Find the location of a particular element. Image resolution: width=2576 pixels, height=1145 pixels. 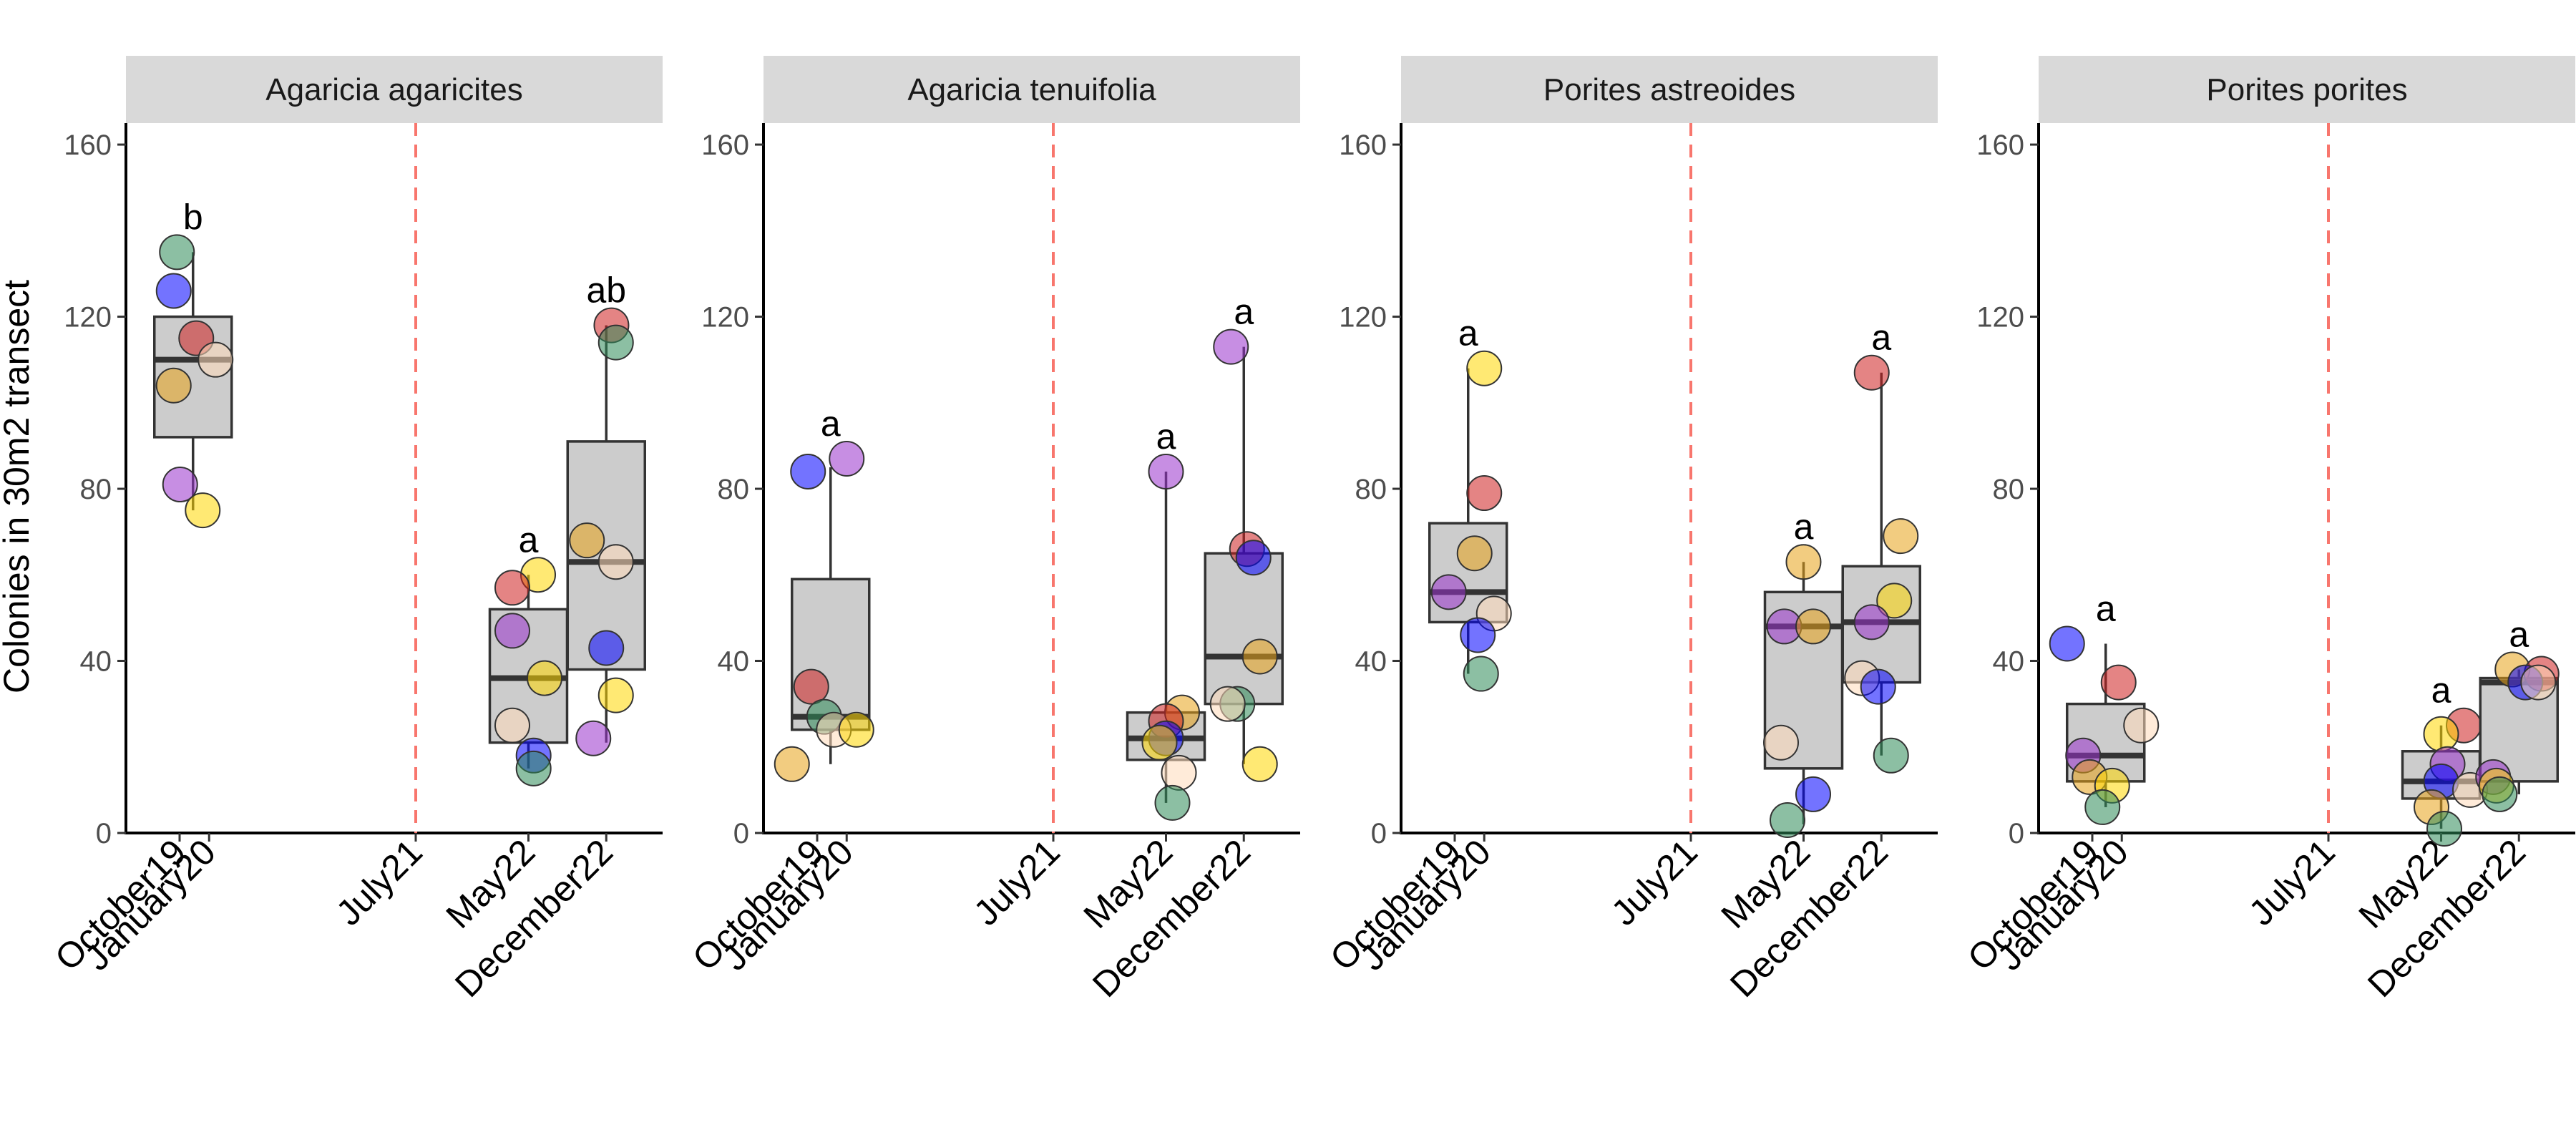

panel-title: Agaricia agaricites is located at coordinates (394, 89).